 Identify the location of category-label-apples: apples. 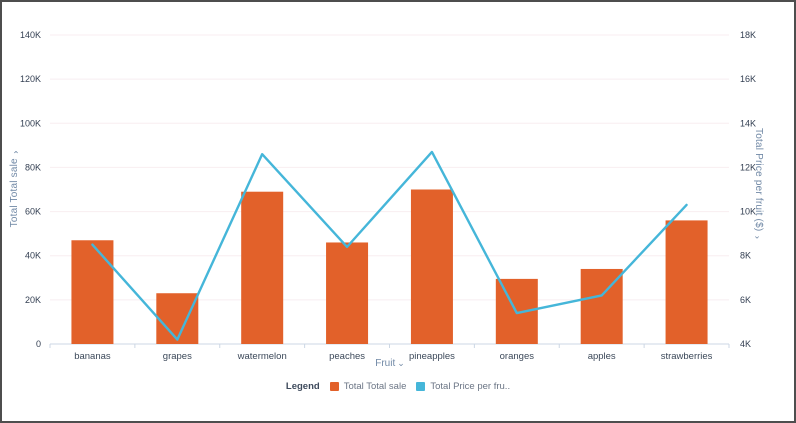
(602, 356).